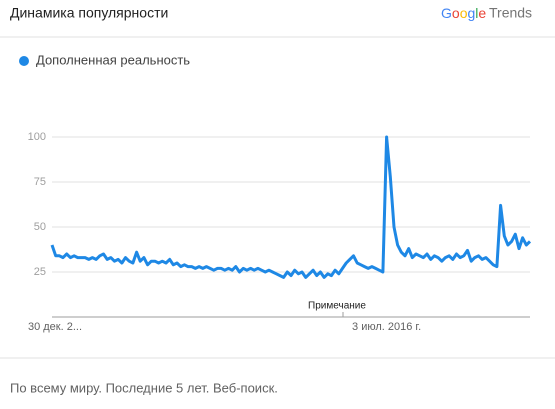  Describe the element at coordinates (37, 137) in the screenshot. I see `y-tick-label: 100` at that location.